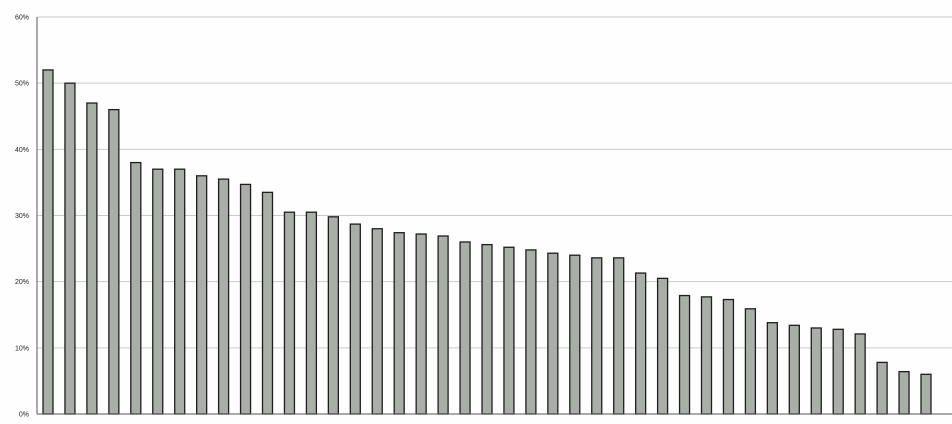 The image size is (952, 424). What do you see at coordinates (22, 282) in the screenshot?
I see `y-tick-label: 20%` at bounding box center [22, 282].